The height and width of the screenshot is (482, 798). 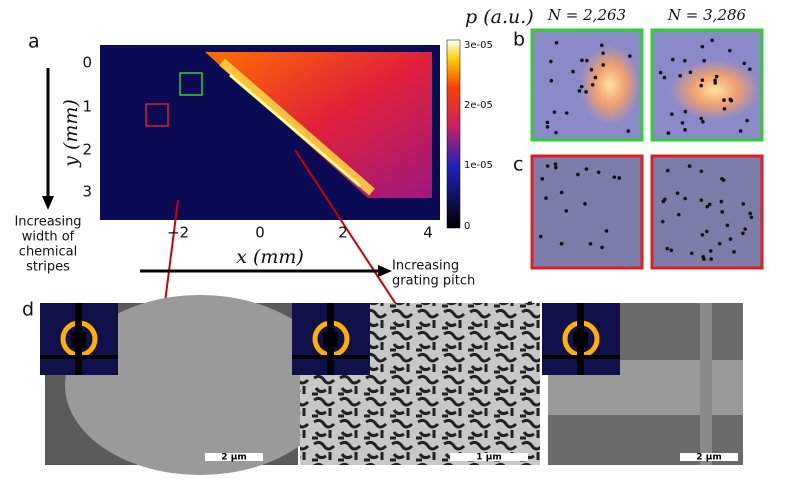 What do you see at coordinates (260, 233) in the screenshot?
I see `x-tick-label: 0` at bounding box center [260, 233].